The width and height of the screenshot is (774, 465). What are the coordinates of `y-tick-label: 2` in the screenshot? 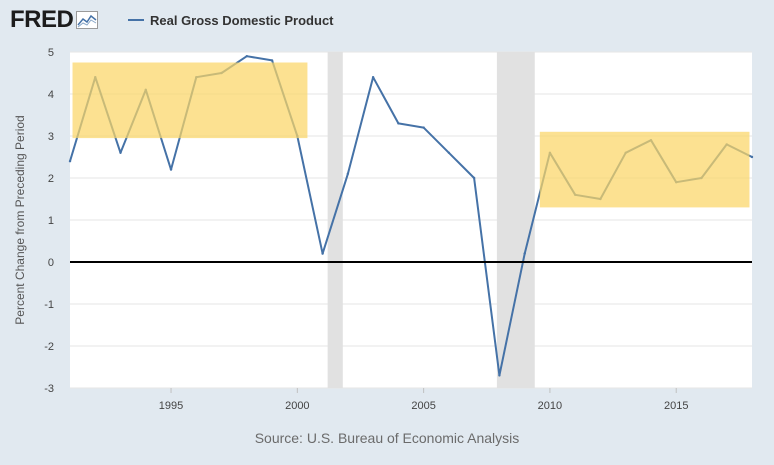 It's located at (51, 179).